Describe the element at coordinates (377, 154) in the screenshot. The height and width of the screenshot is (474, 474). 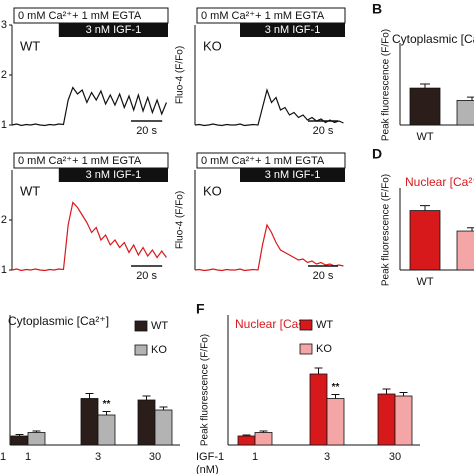
I see `panel-letter: D` at that location.